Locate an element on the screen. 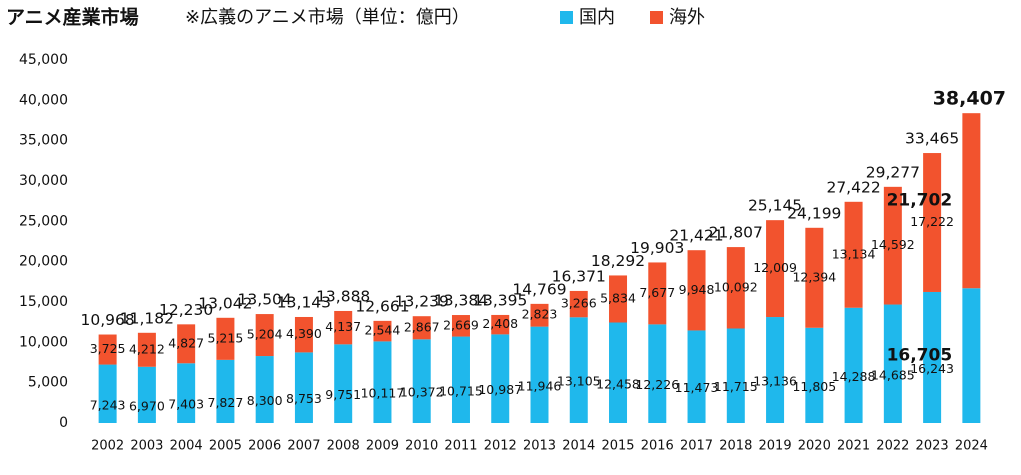 The height and width of the screenshot is (475, 1021). value-label: 8,300 is located at coordinates (265, 400).